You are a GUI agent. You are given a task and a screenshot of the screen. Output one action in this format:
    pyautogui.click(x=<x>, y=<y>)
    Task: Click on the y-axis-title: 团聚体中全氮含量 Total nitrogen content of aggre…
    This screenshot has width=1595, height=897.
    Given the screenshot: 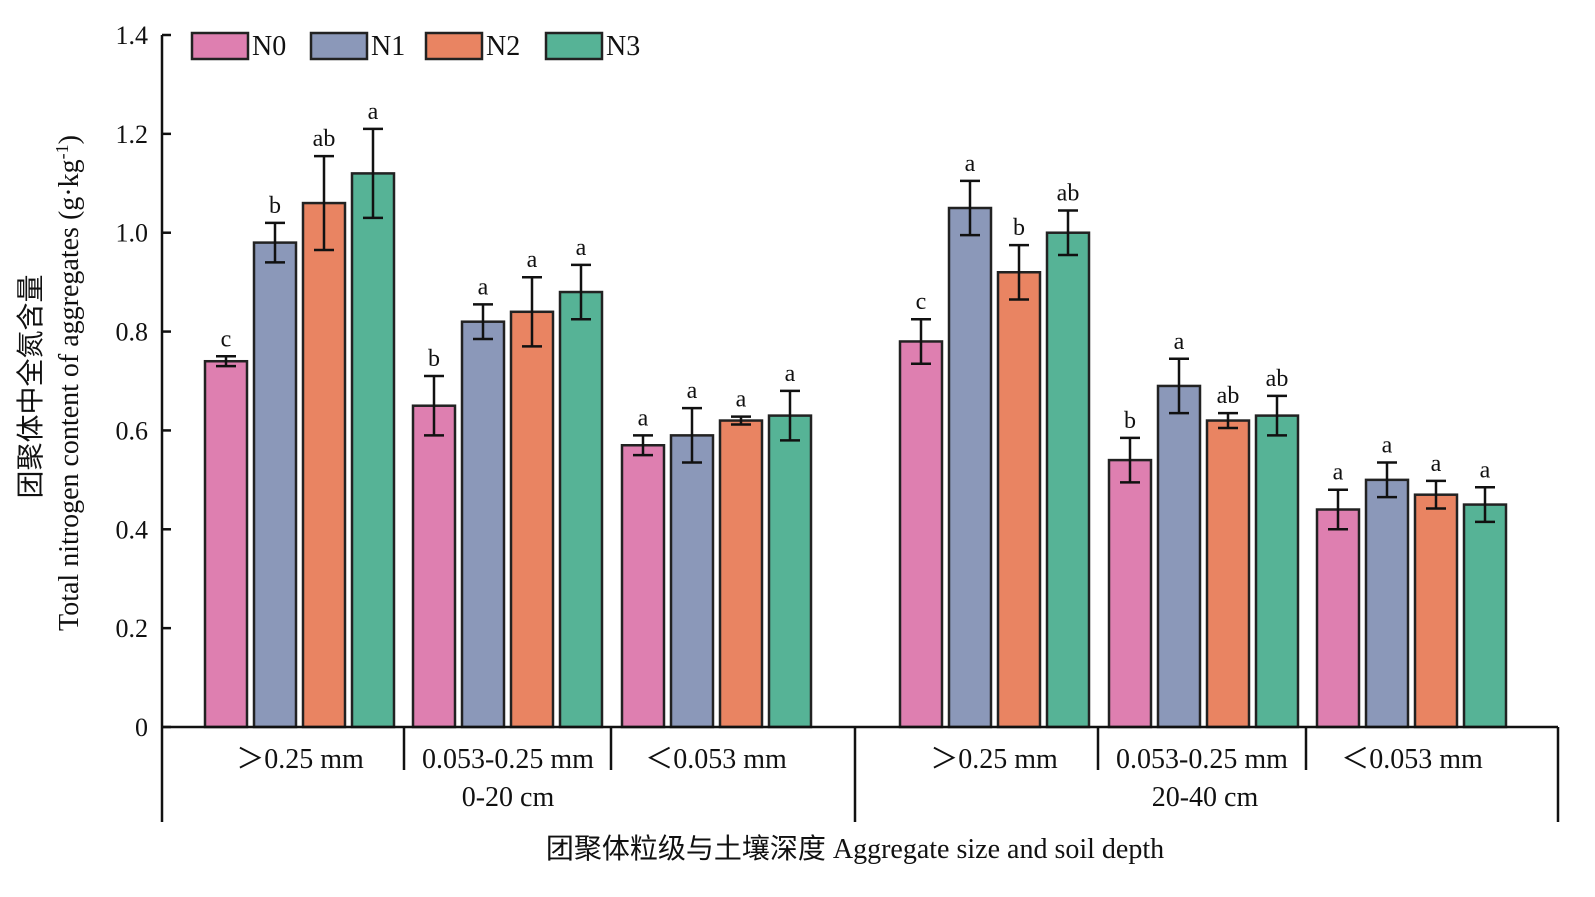 What is the action you would take?
    pyautogui.click(x=50, y=383)
    